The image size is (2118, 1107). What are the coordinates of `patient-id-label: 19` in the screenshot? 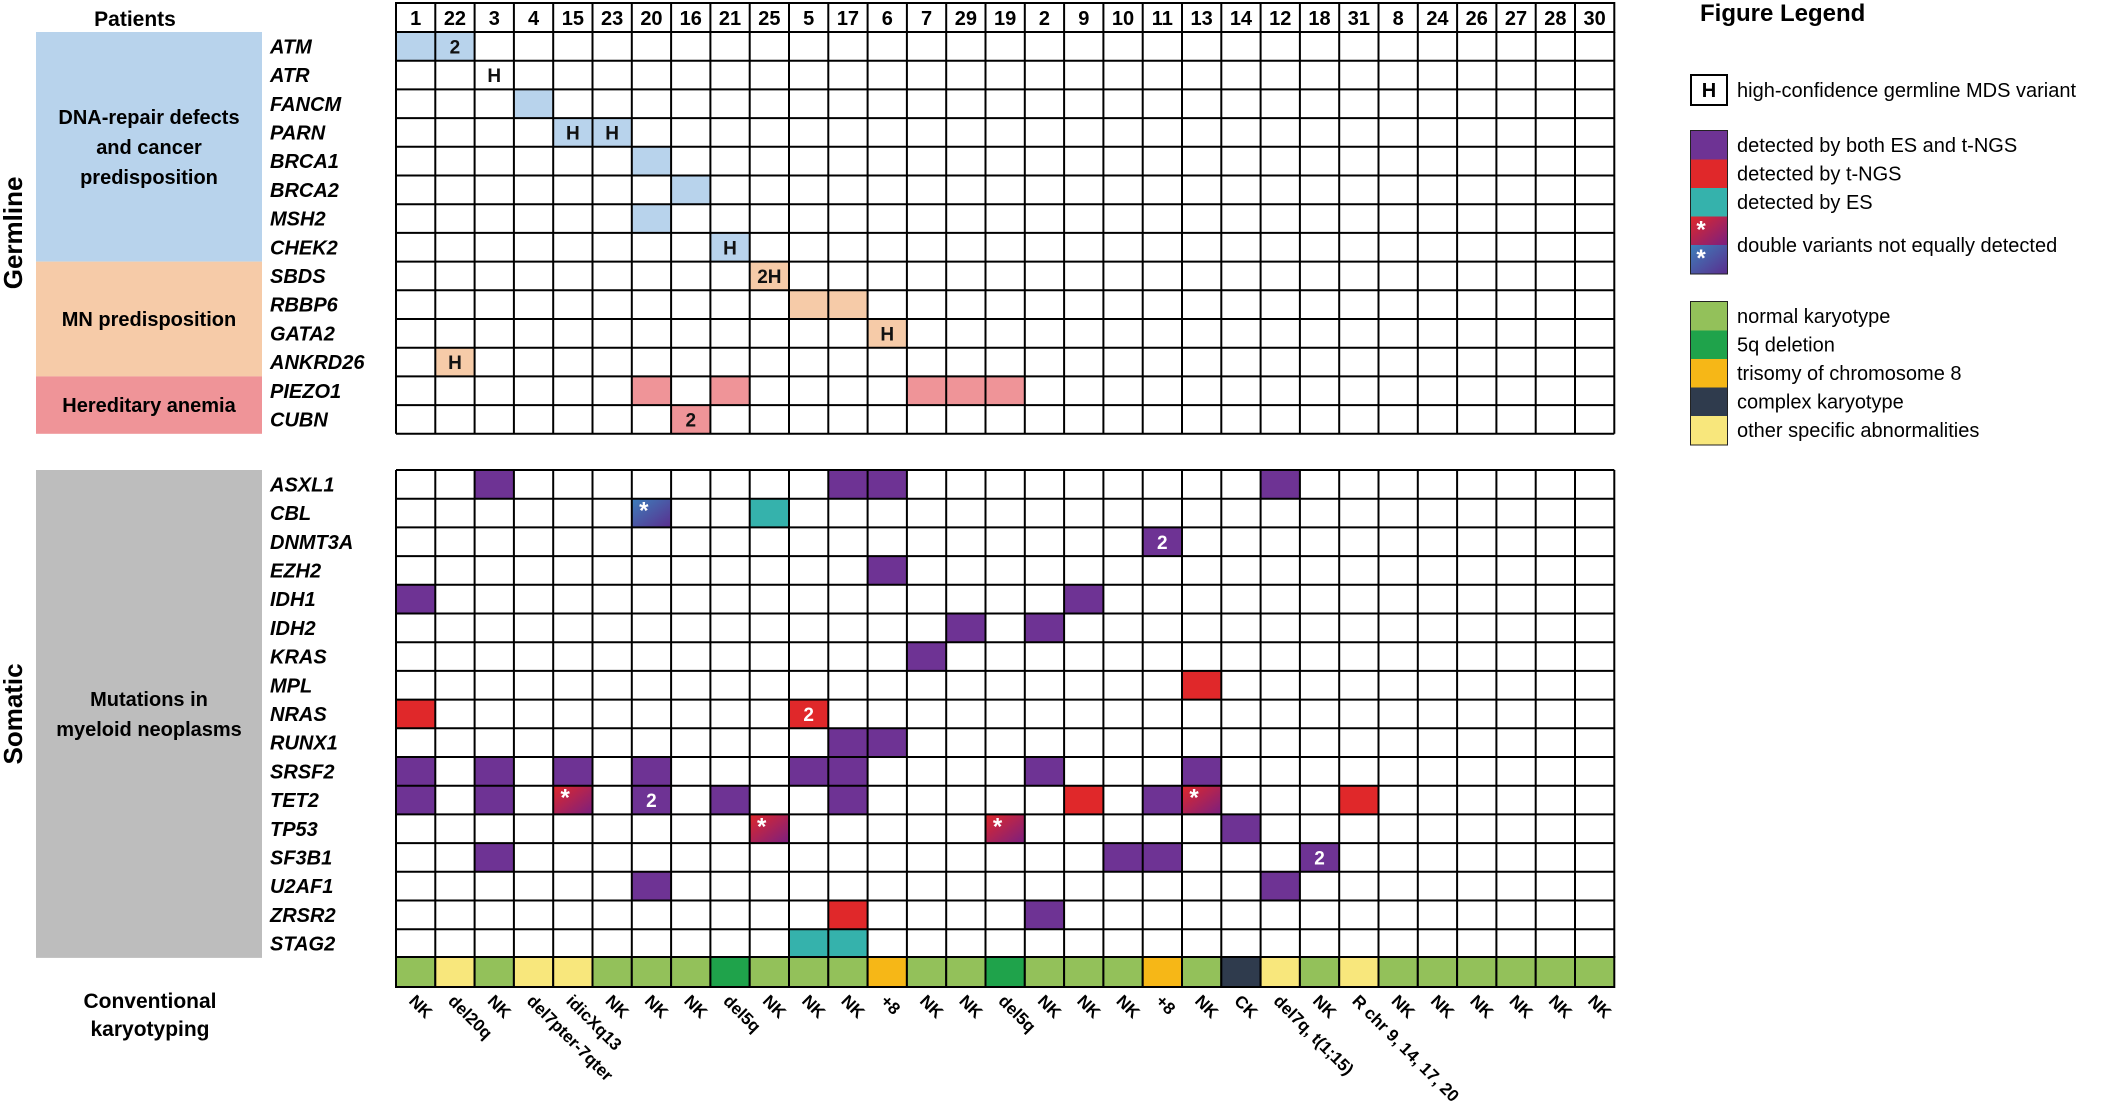 It's located at (1005, 19).